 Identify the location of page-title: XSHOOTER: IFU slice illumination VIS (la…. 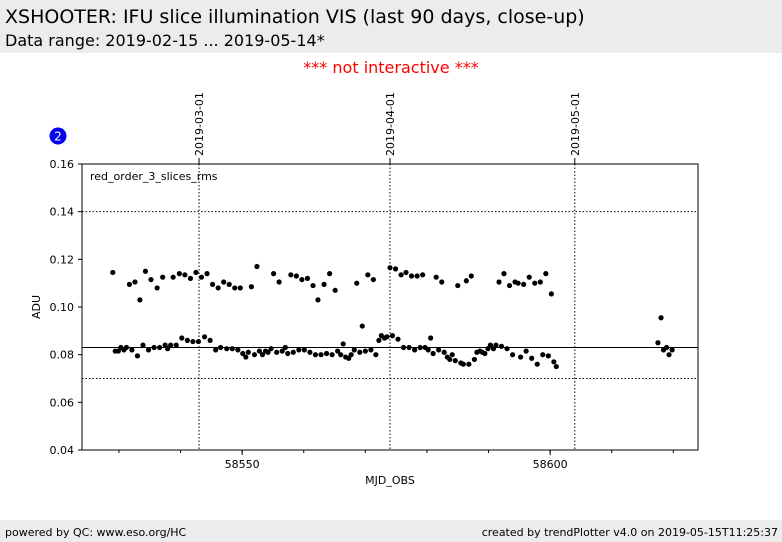
(295, 17).